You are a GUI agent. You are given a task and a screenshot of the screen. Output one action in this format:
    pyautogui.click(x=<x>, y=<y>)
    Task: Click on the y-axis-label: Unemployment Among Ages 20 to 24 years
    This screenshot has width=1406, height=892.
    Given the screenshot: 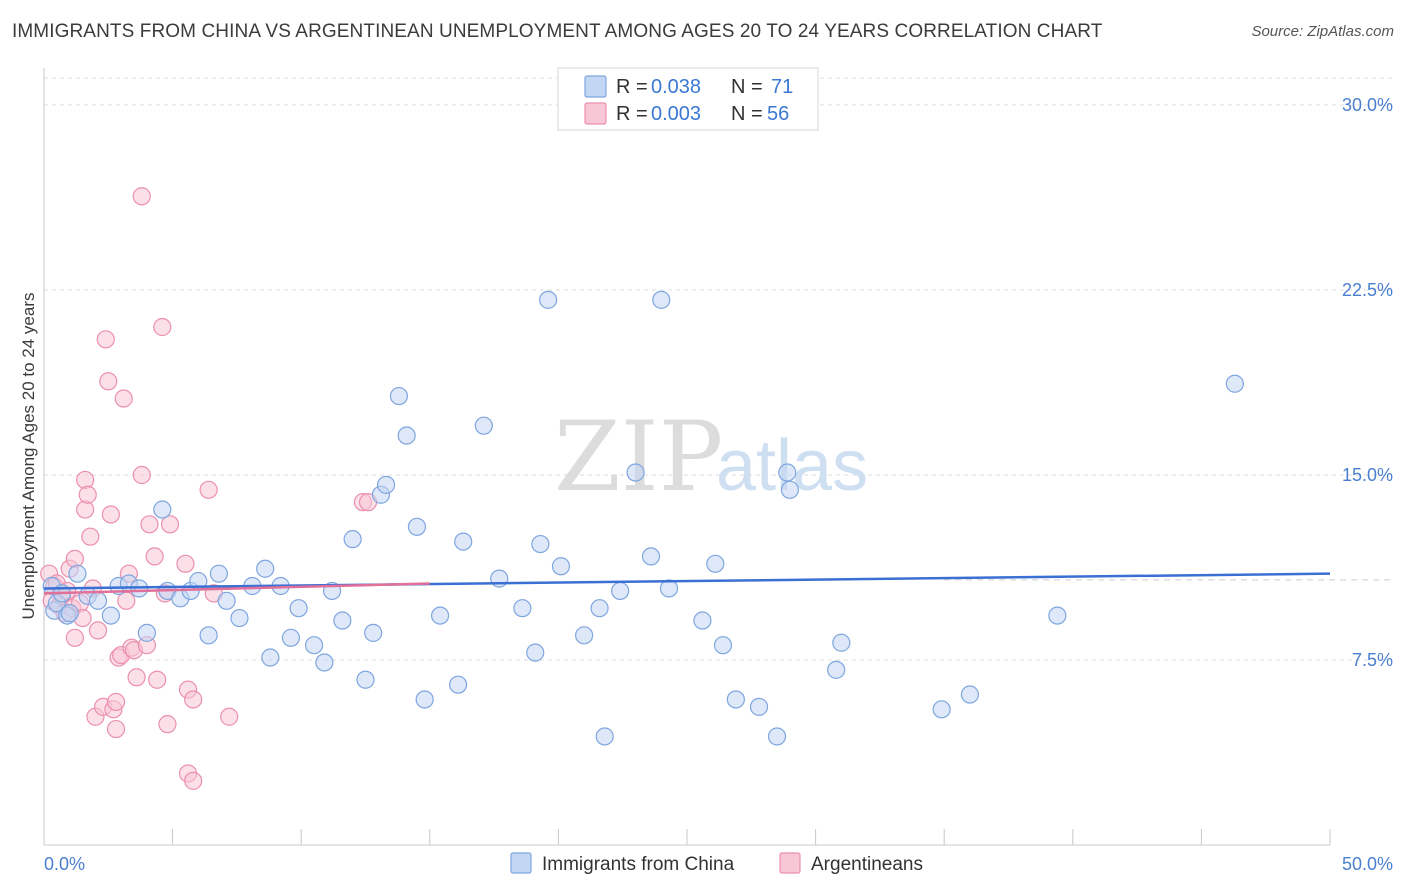 What is the action you would take?
    pyautogui.click(x=28, y=456)
    